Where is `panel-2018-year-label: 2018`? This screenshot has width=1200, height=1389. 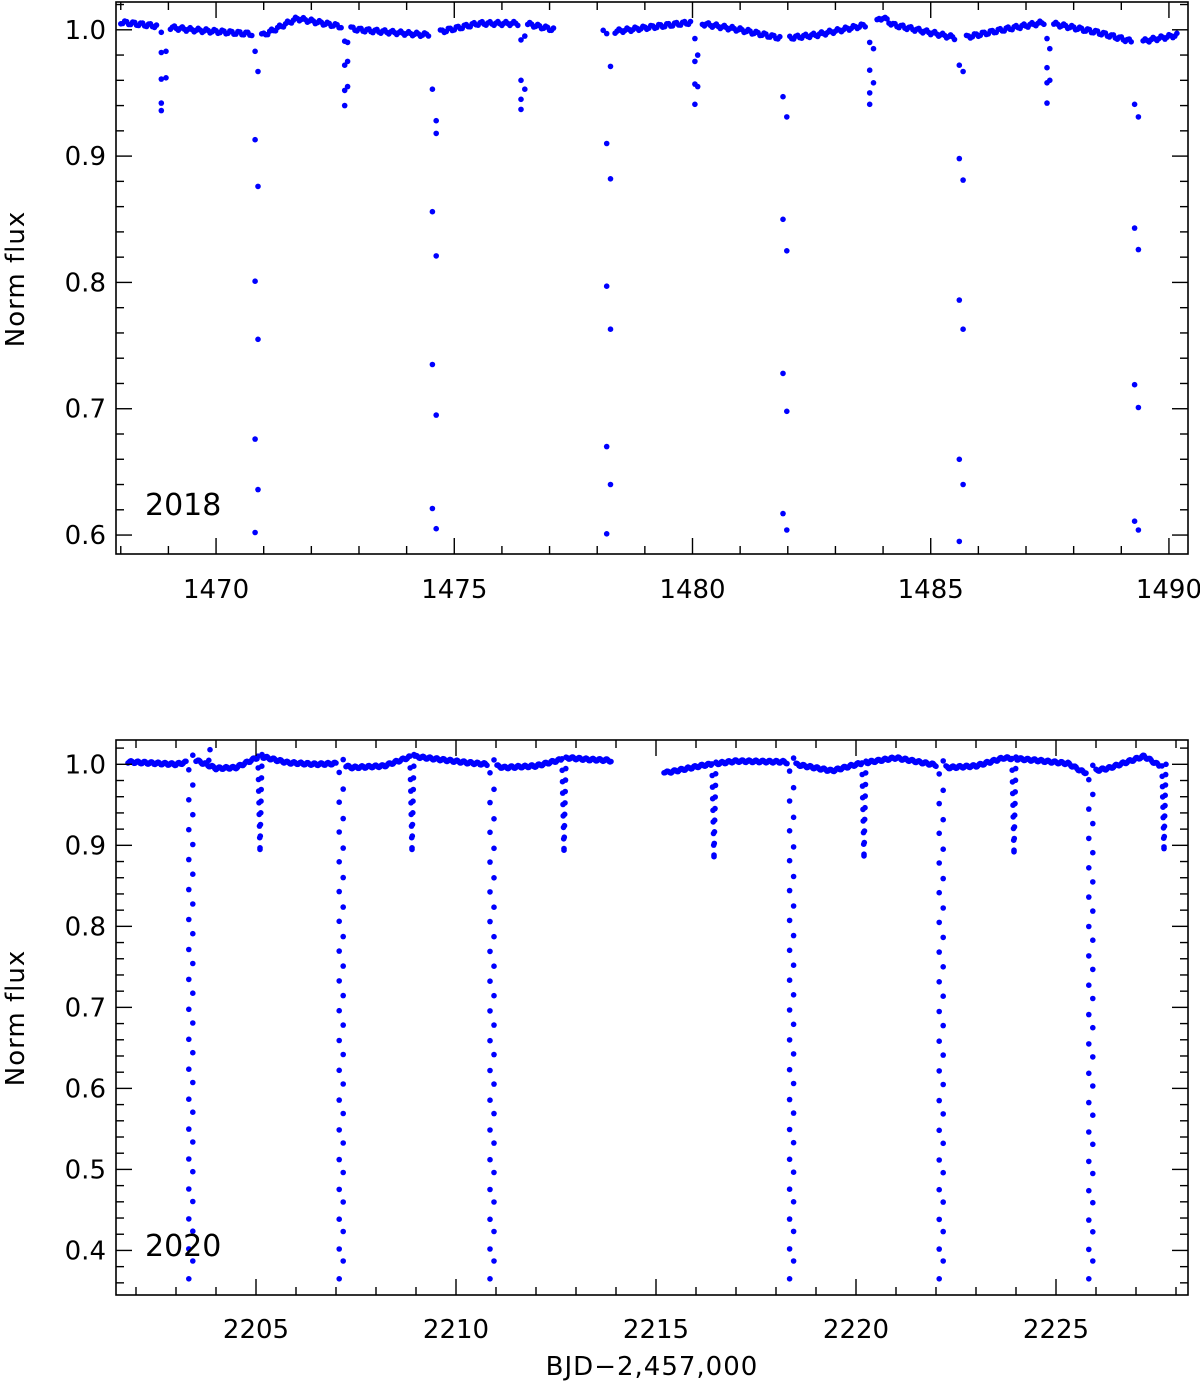
panel-2018-year-label: 2018 is located at coordinates (183, 505).